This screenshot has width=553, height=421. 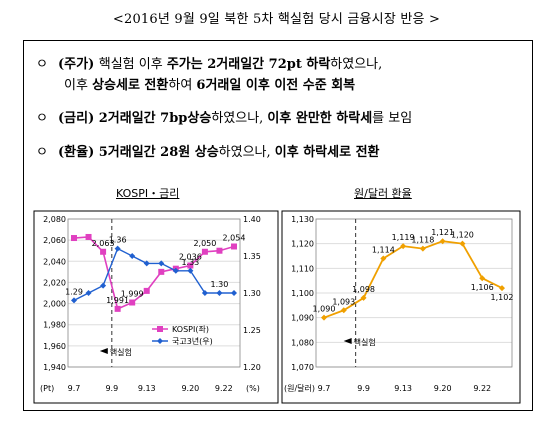 What do you see at coordinates (363, 289) in the screenshot?
I see `data-label: 1,098` at bounding box center [363, 289].